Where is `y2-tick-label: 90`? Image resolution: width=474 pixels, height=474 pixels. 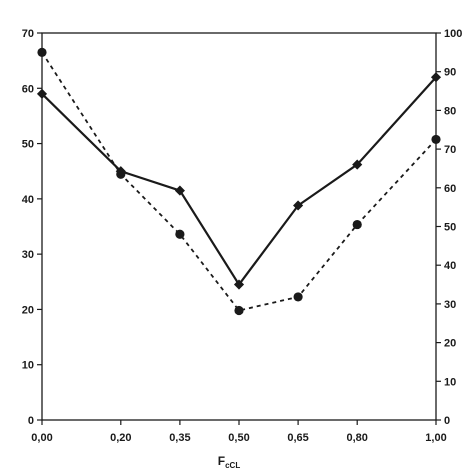
y2-tick-label: 90 is located at coordinates (450, 73).